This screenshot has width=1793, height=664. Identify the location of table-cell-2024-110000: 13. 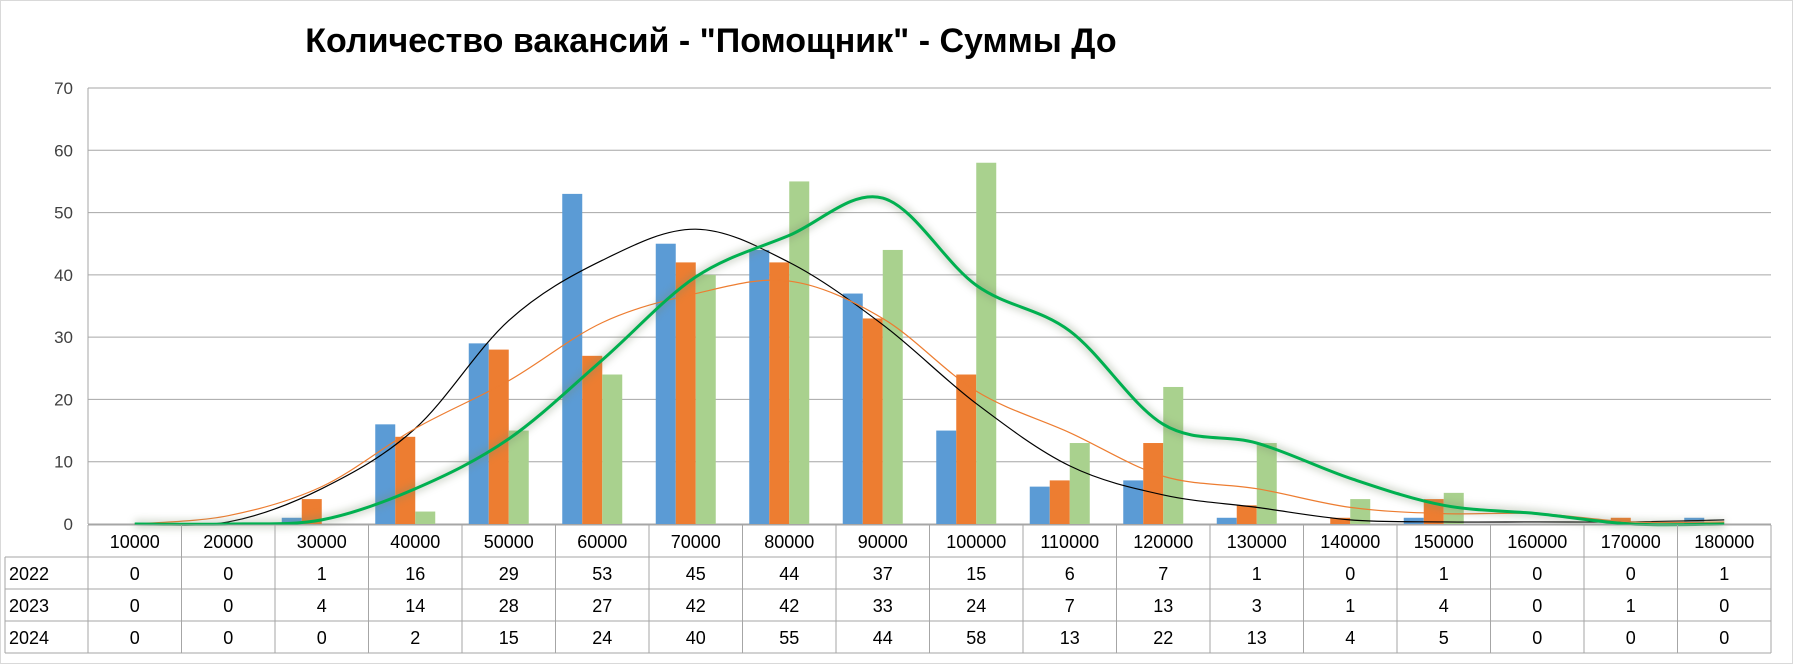
(1070, 638).